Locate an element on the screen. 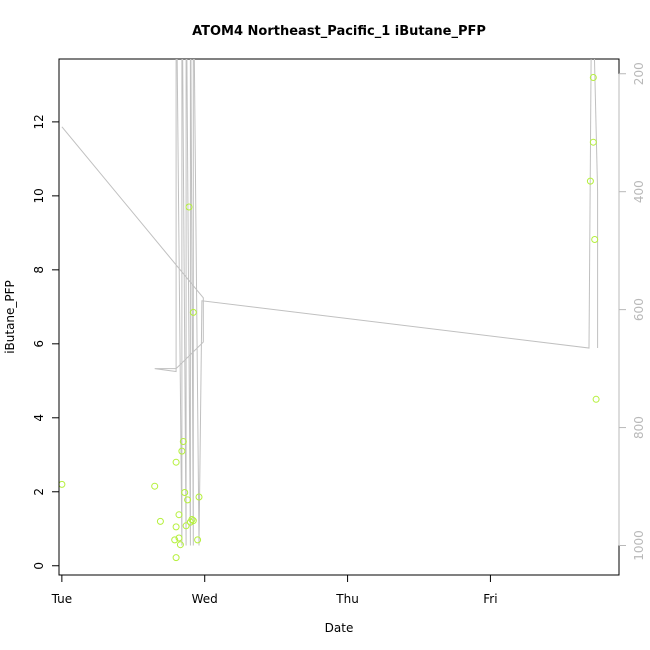 The width and height of the screenshot is (650, 650). chart-title: ATOM4 Northeast_Pacific_1 iButane_PFP is located at coordinates (339, 31).